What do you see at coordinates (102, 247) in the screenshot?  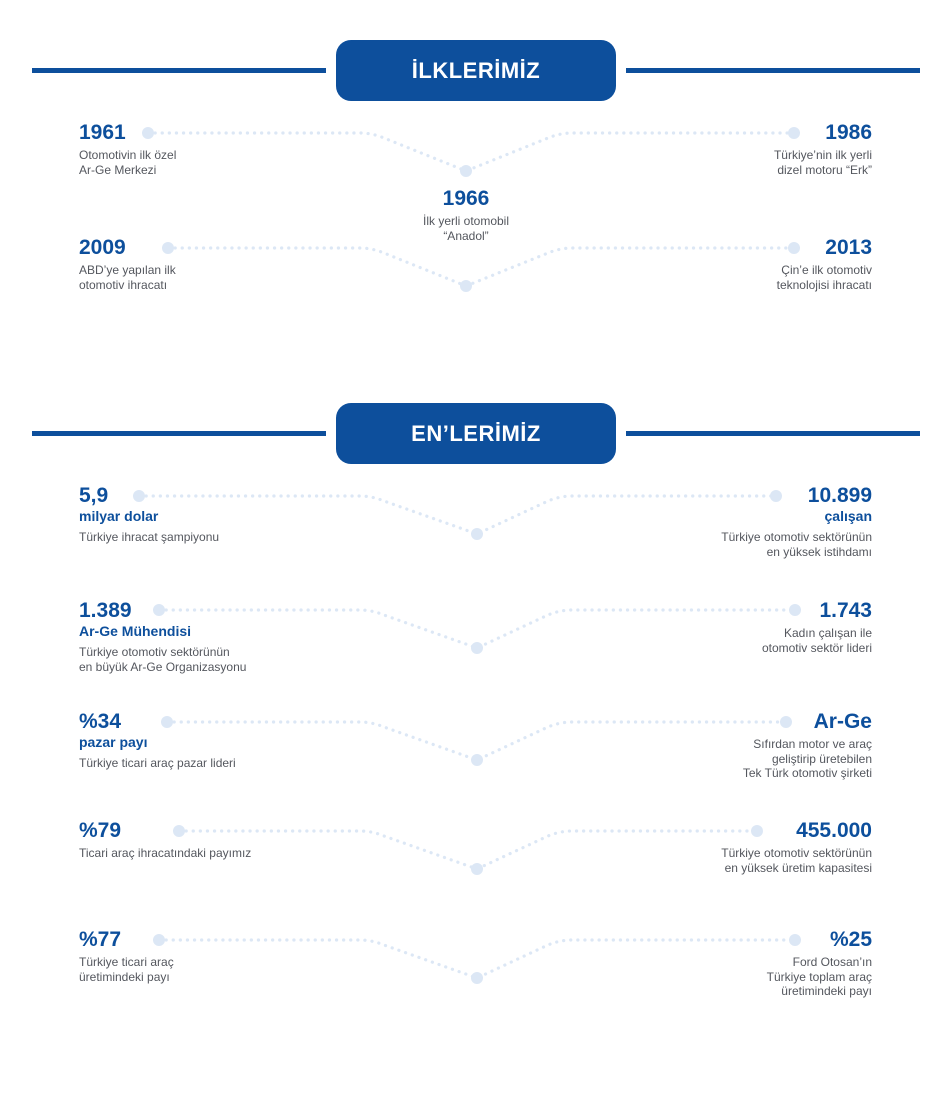 I see `milestone-year: 2009` at bounding box center [102, 247].